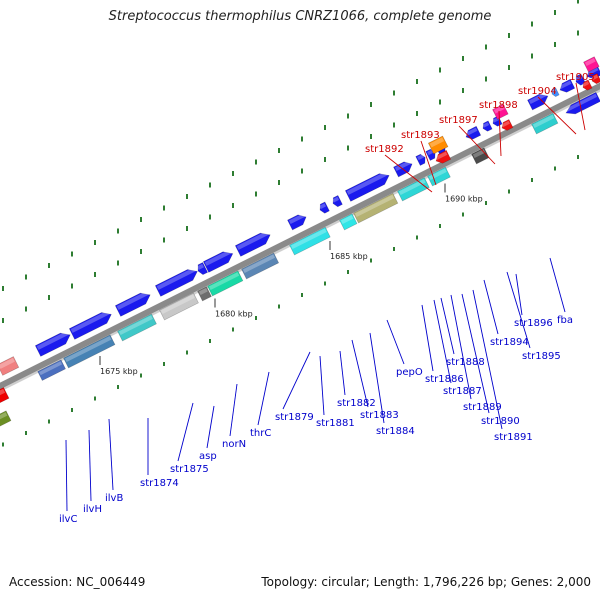 The image size is (600, 600). Describe the element at coordinates (384, 149) in the screenshot. I see `gene-label-str1892: str1892` at that location.